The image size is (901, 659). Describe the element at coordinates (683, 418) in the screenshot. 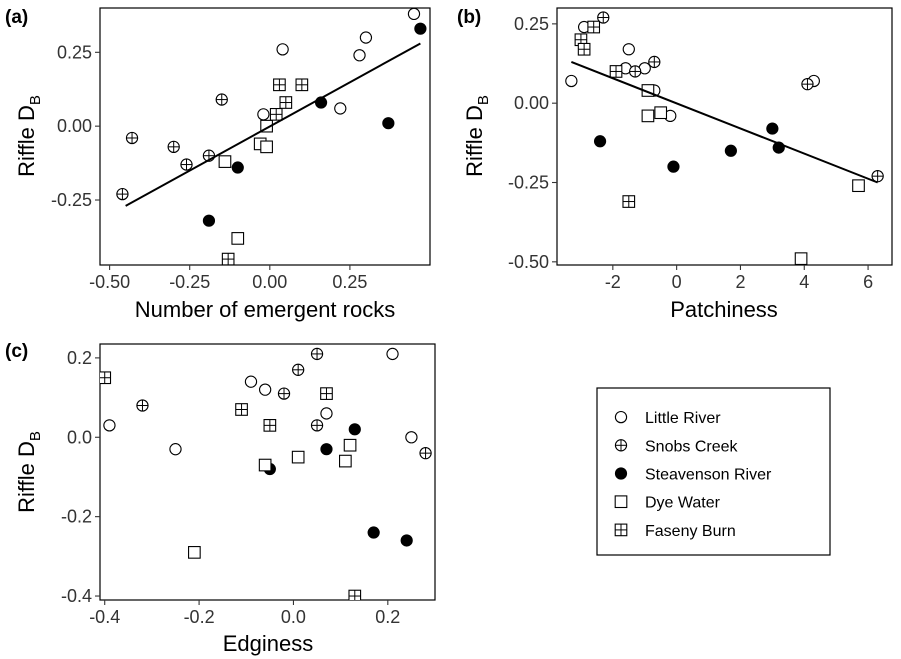

I see `legend-label: Little River` at that location.